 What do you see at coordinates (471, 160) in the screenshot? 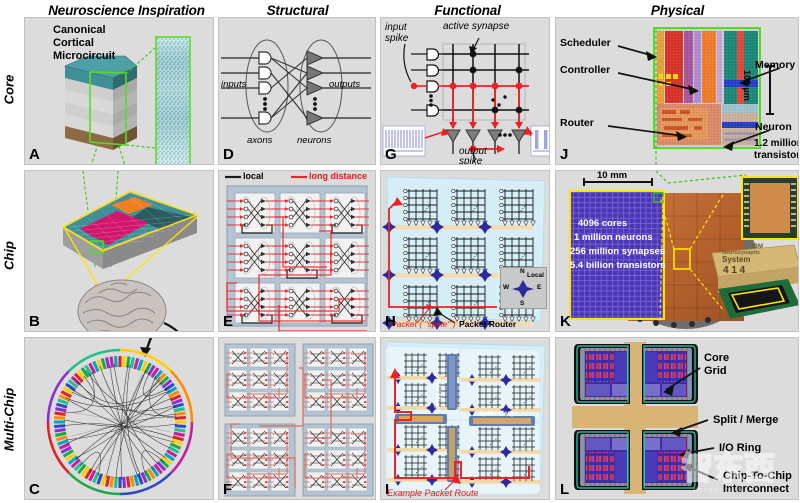
I see `panel-G-label-output-spike-2: spike` at bounding box center [471, 160].